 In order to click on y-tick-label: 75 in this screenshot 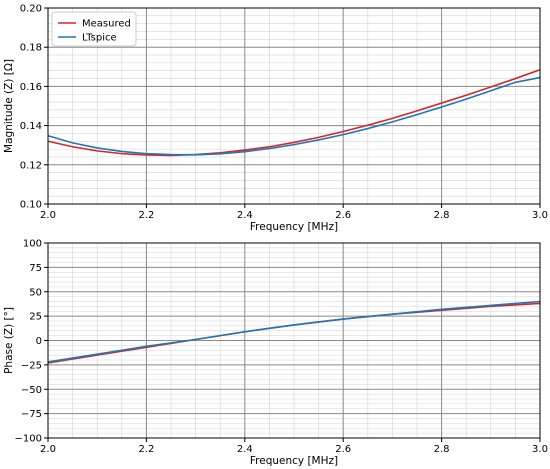, I will do `click(35, 268)`.